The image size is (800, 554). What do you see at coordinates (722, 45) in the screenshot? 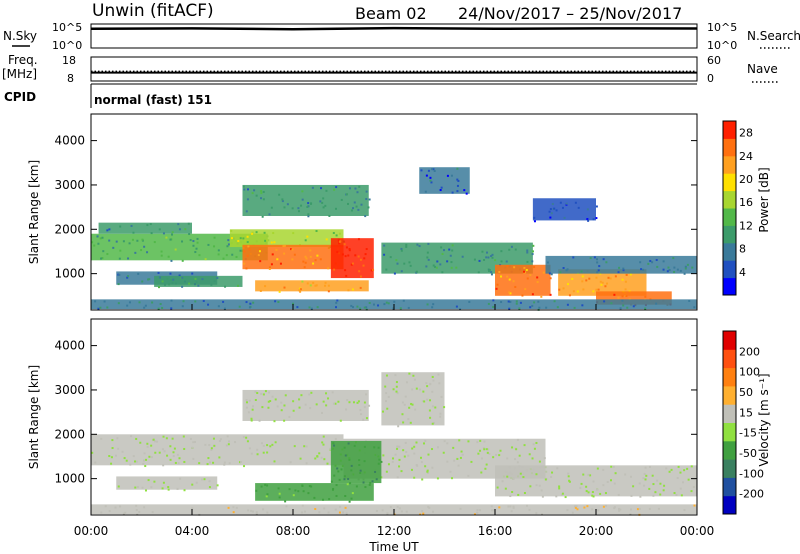
I see `nsky-right-tick-bottom: 10^0` at bounding box center [722, 45].